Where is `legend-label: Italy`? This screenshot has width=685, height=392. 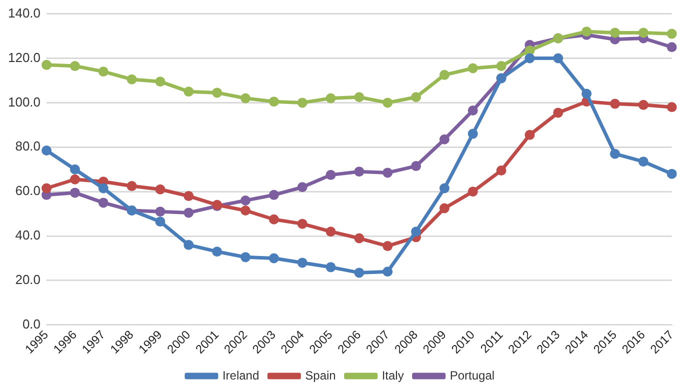 legend-label: Italy is located at coordinates (393, 375).